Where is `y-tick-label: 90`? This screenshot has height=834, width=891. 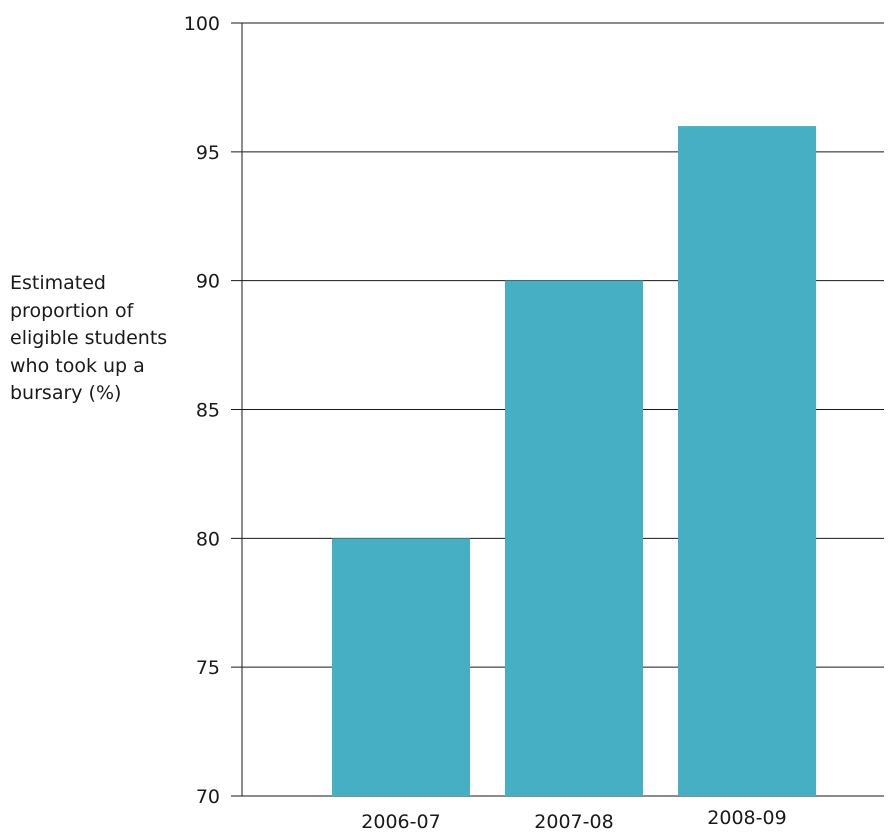 y-tick-label: 90 is located at coordinates (208, 282).